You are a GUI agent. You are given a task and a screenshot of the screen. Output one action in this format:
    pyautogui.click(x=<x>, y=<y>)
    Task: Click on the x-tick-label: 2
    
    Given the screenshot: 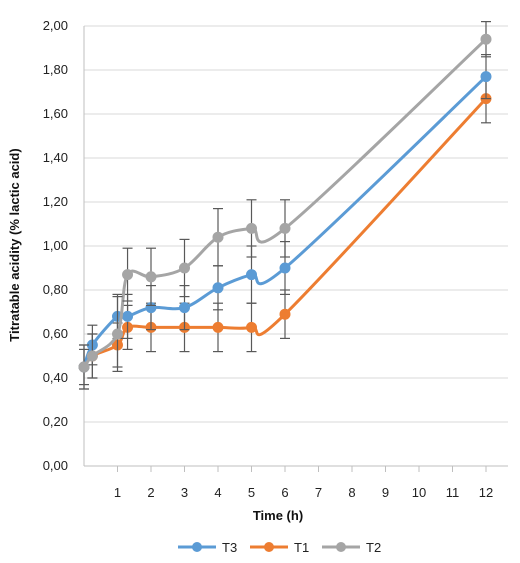 What is the action you would take?
    pyautogui.click(x=150, y=492)
    